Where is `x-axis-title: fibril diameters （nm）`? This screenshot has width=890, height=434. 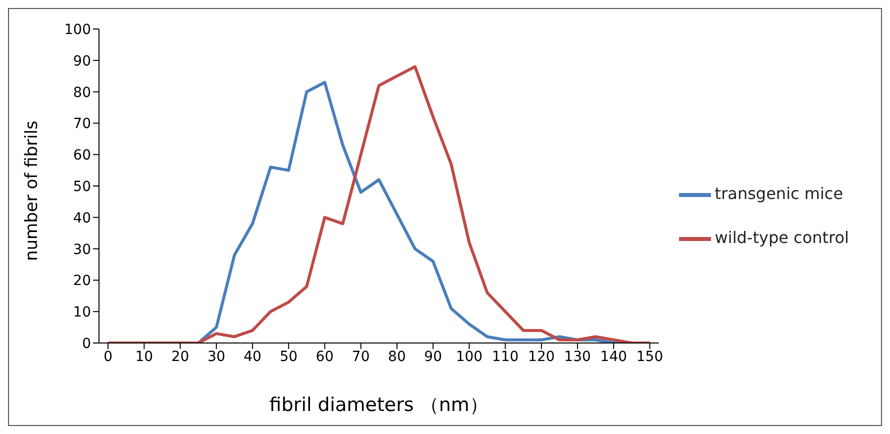 x-axis-title: fibril diameters （nm） is located at coordinates (378, 405).